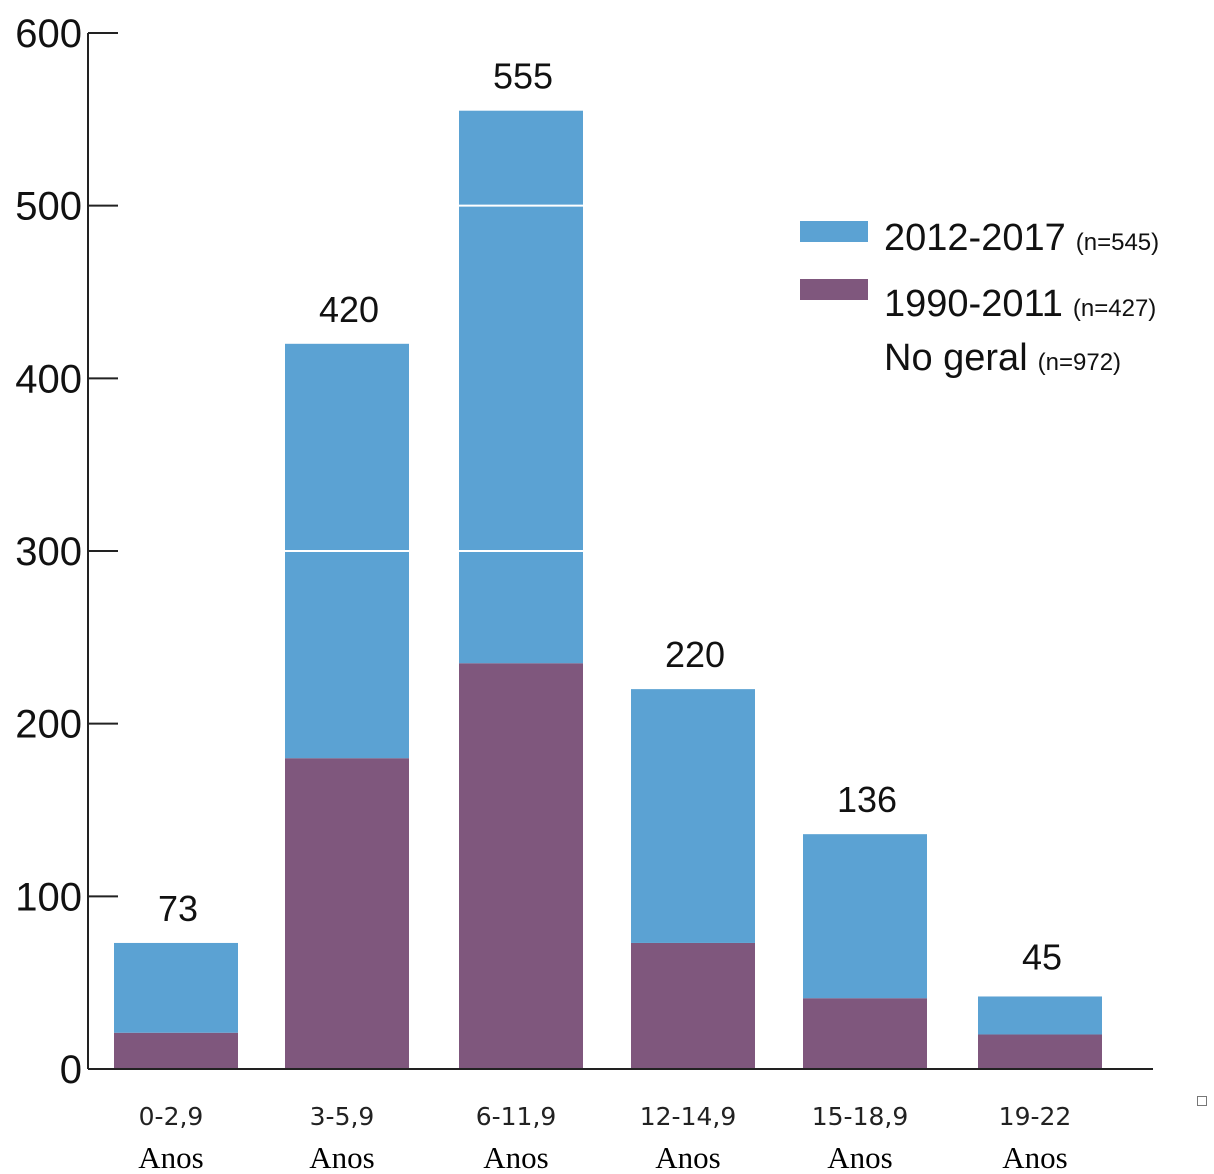 The width and height of the screenshot is (1214, 1174). Describe the element at coordinates (860, 1116) in the screenshot. I see `x-category-label: 15-18,9` at that location.